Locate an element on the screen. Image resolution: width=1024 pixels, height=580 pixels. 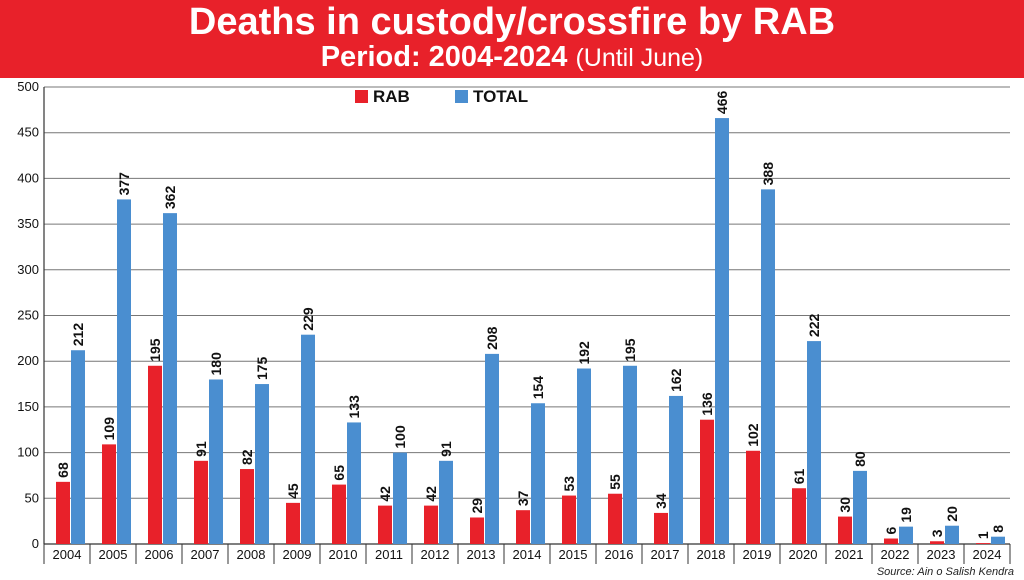
chart-subtitle: Period: 2004-2024 (Until June) is located at coordinates (512, 57).